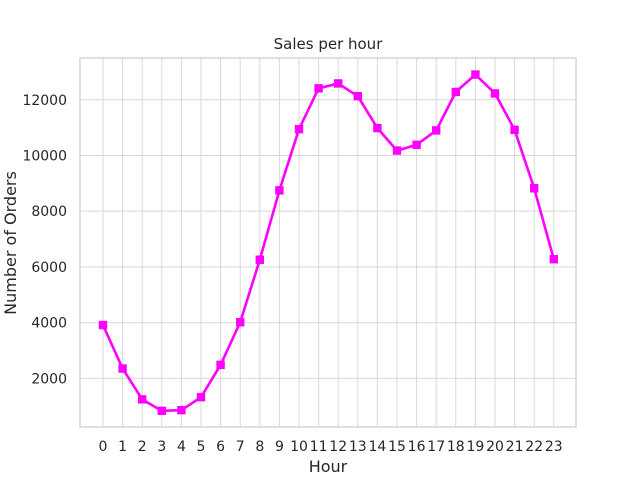 This screenshot has width=640, height=480. What do you see at coordinates (161, 447) in the screenshot?
I see `x-tick-label: 3` at bounding box center [161, 447].